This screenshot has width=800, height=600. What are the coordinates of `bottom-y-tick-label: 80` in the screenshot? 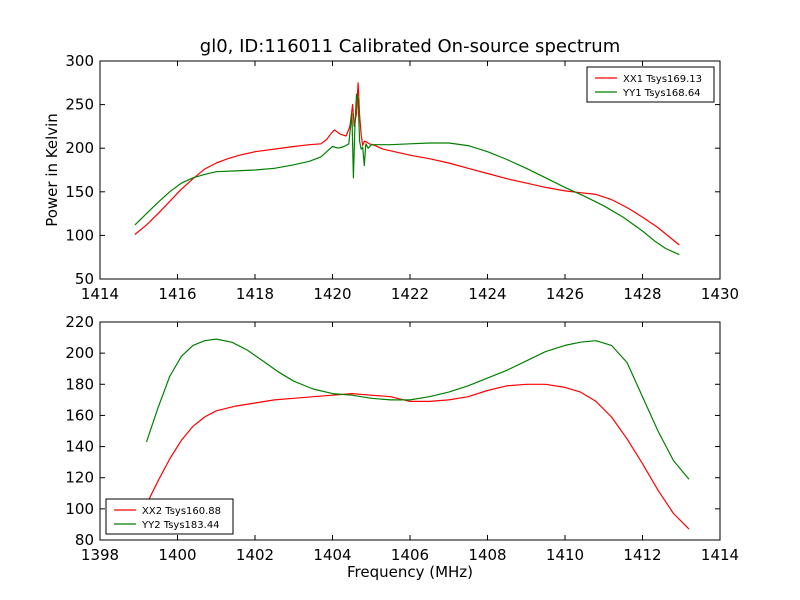 It's located at (84, 540).